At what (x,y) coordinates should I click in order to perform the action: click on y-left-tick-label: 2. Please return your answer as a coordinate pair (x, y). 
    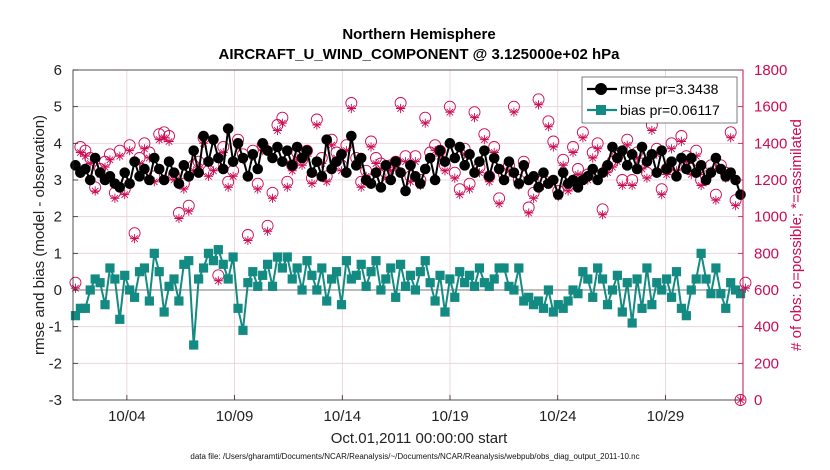
    Looking at the image, I should click on (58, 217).